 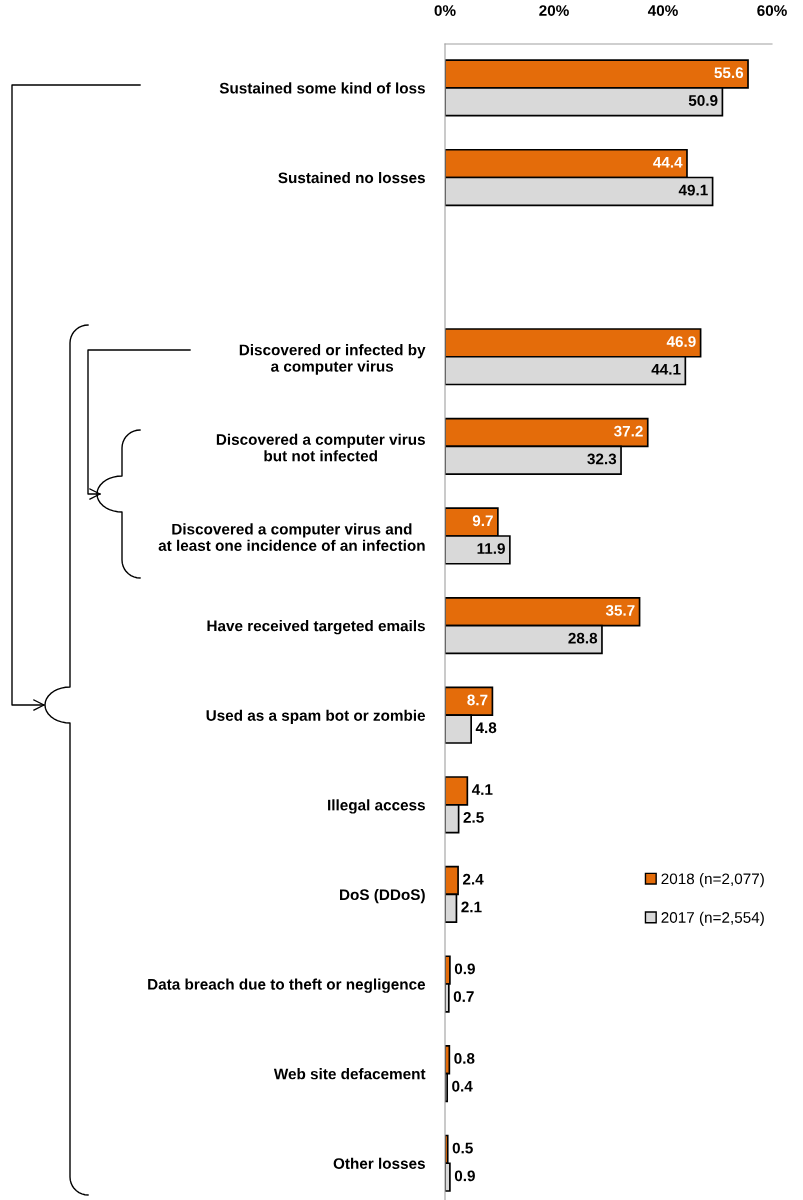 I want to click on y-tick-label: Other losses, so click(x=379, y=1163).